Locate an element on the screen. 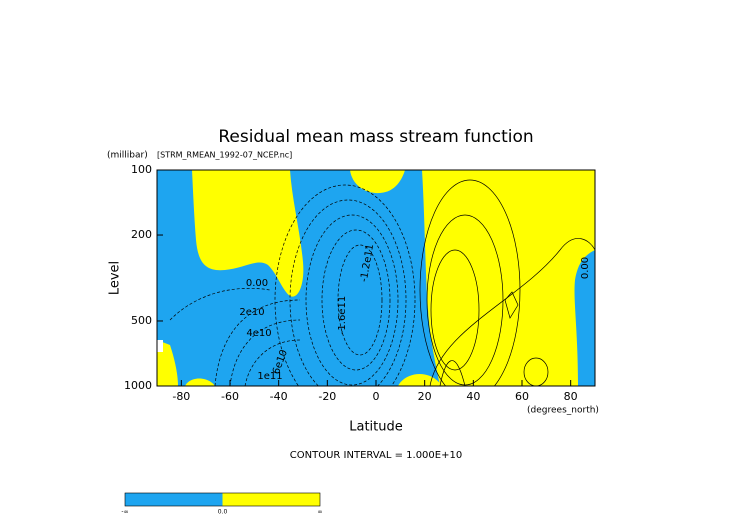 The image size is (752, 532). colorbar-label: -∞ is located at coordinates (124, 512).